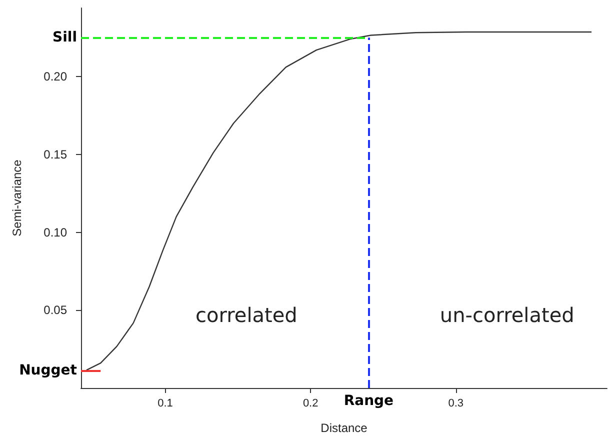 Image resolution: width=611 pixels, height=439 pixels. What do you see at coordinates (507, 315) in the screenshot?
I see `annotation: un-correlated` at bounding box center [507, 315].